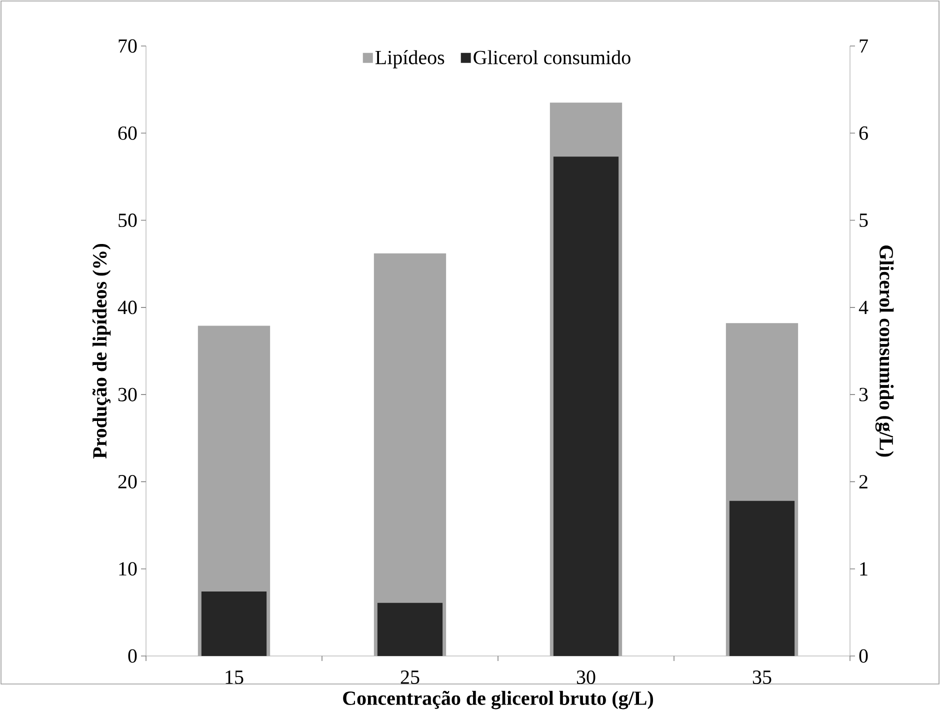  I want to click on legend-label: Glicerol consumido, so click(552, 57).